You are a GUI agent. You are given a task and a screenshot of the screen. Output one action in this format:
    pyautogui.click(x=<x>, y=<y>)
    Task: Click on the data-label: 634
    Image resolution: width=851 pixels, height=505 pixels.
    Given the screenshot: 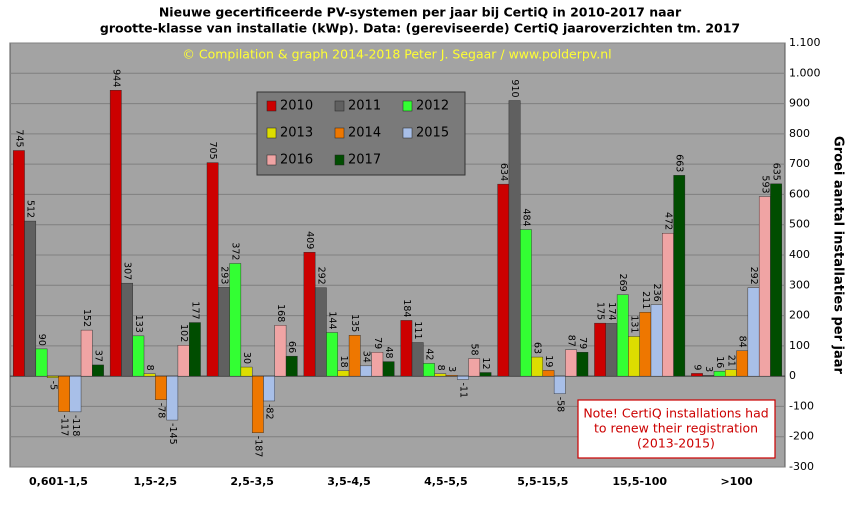 What is the action you would take?
    pyautogui.click(x=503, y=172)
    